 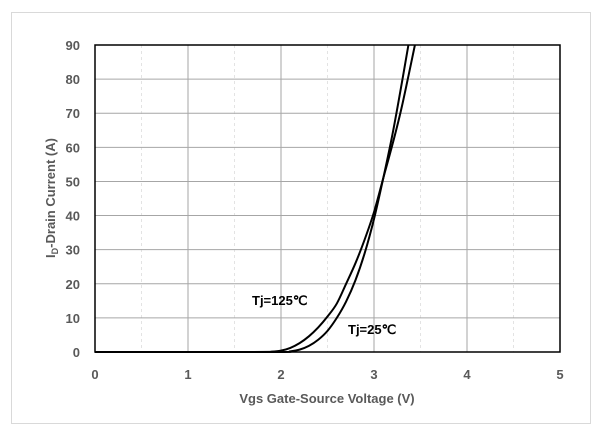 What do you see at coordinates (73, 113) in the screenshot?
I see `y-tick-label: 70` at bounding box center [73, 113].